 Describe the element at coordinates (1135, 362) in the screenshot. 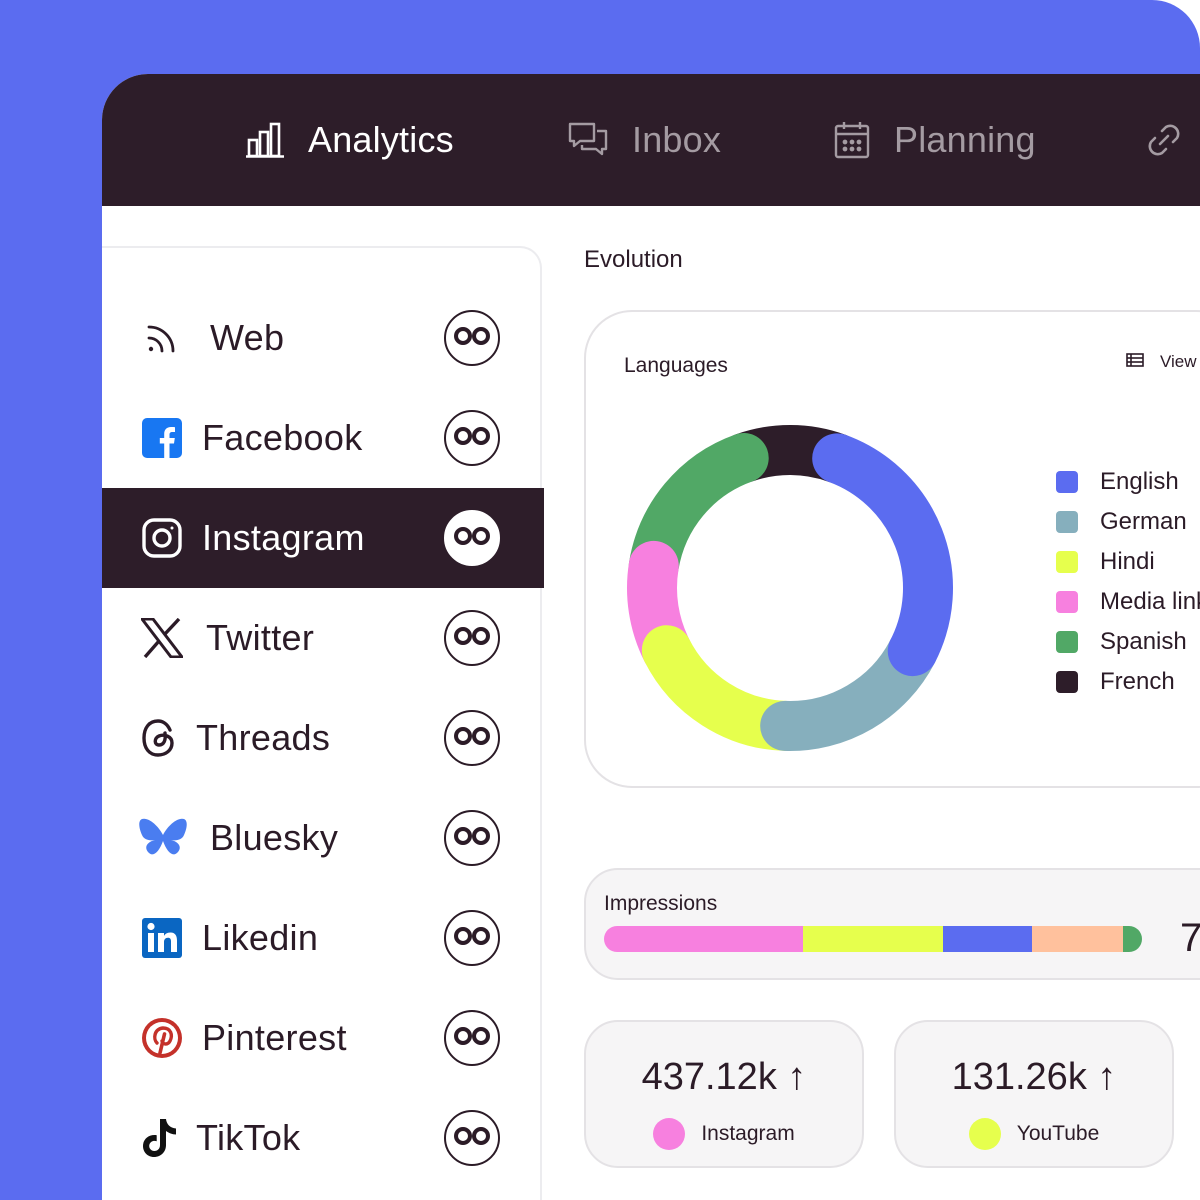

I see `table-icon` at that location.